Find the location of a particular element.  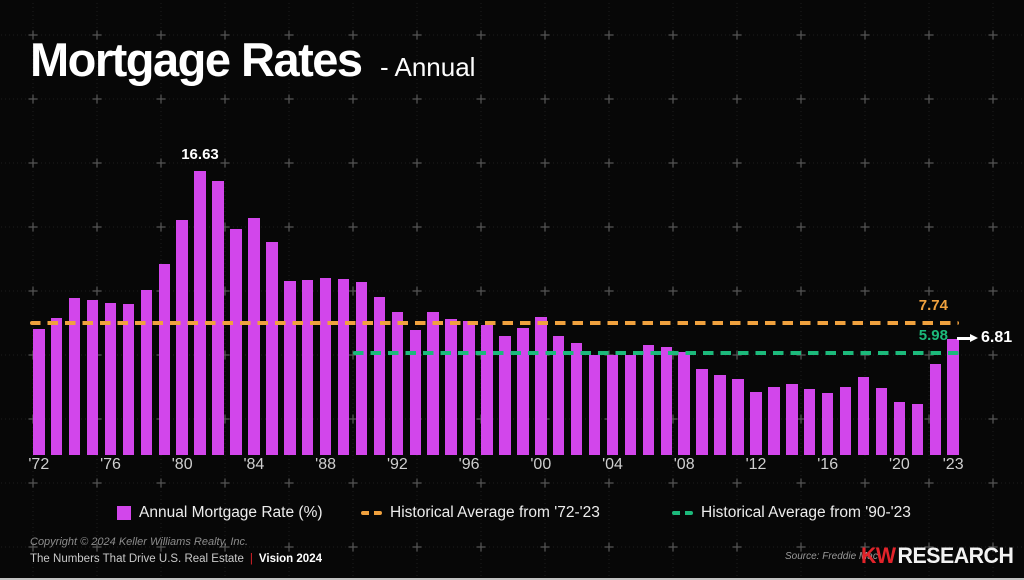

bar-1993 is located at coordinates (415, 392).